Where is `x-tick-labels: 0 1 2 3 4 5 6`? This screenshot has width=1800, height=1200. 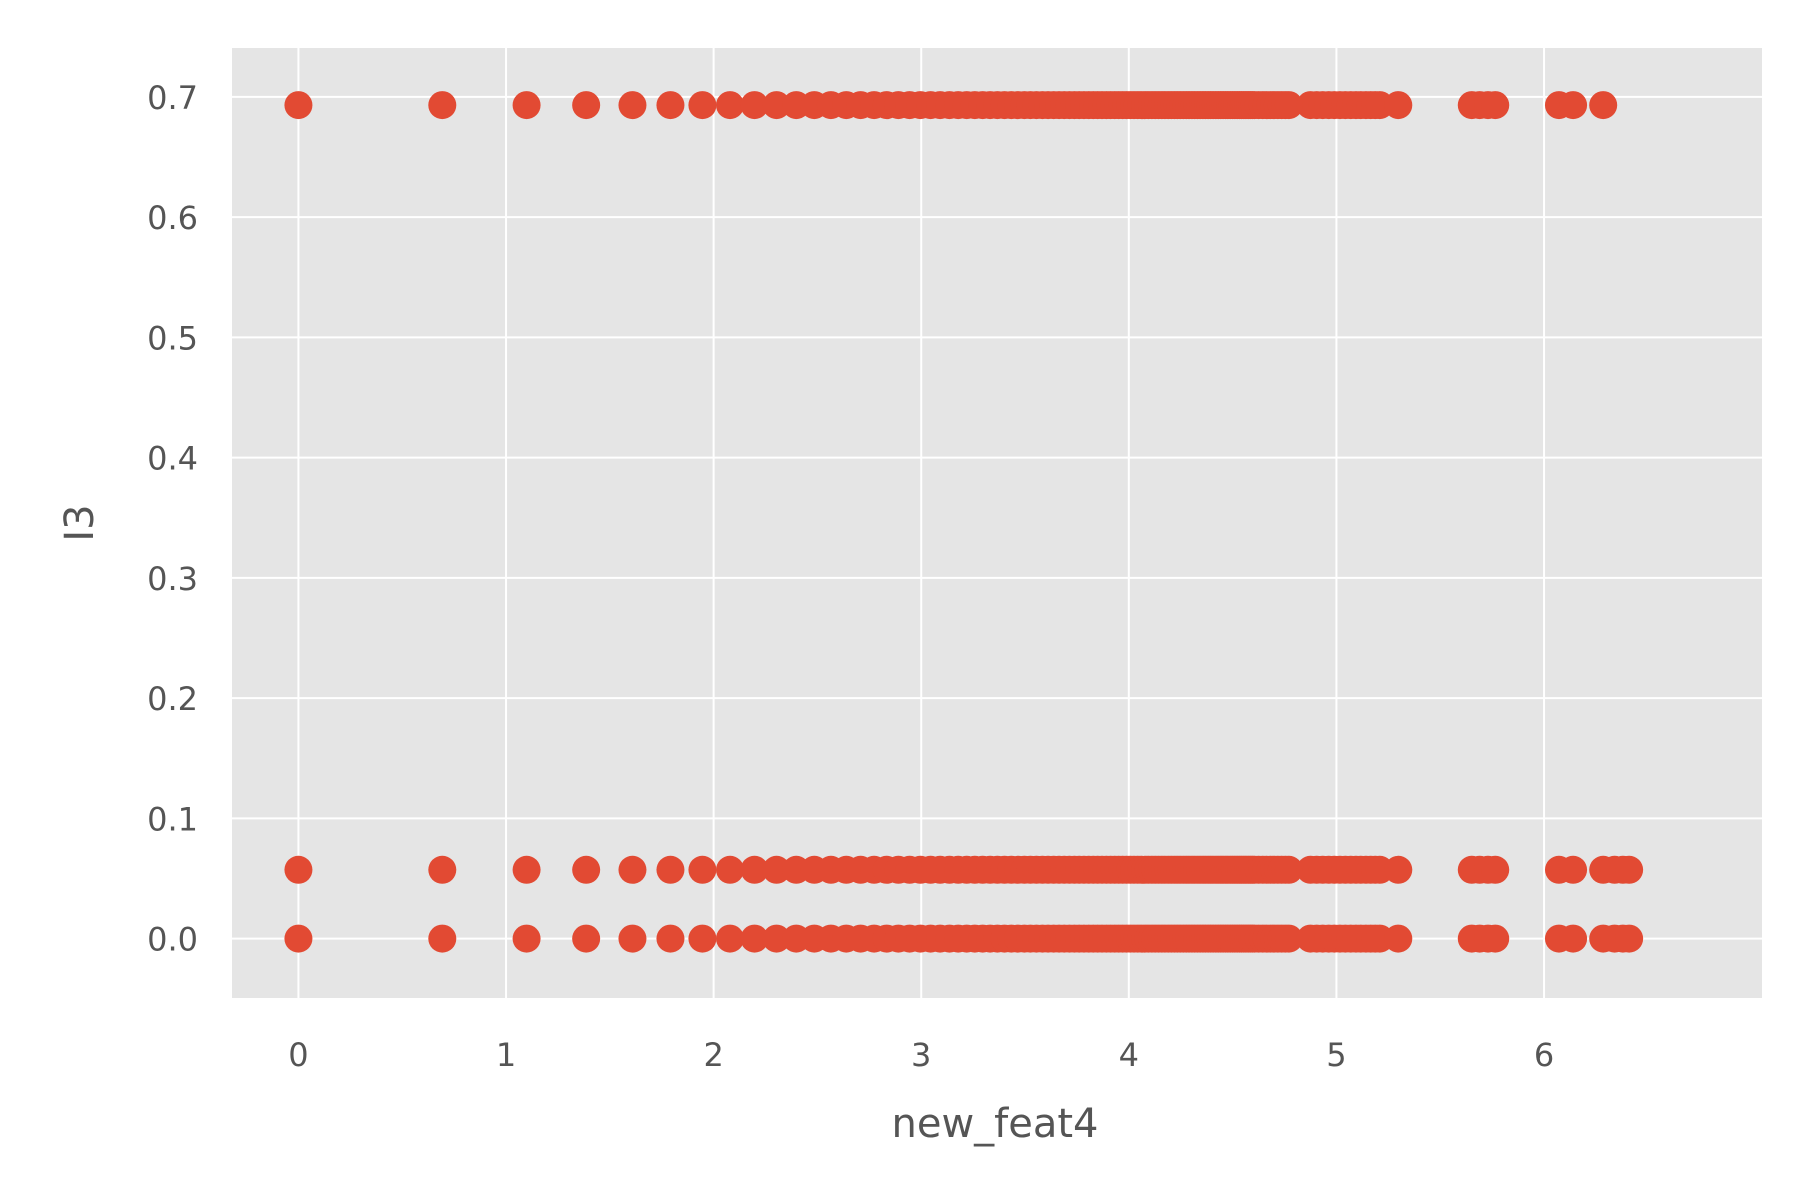 x-tick-labels: 0 1 2 3 4 5 6 is located at coordinates (921, 1055).